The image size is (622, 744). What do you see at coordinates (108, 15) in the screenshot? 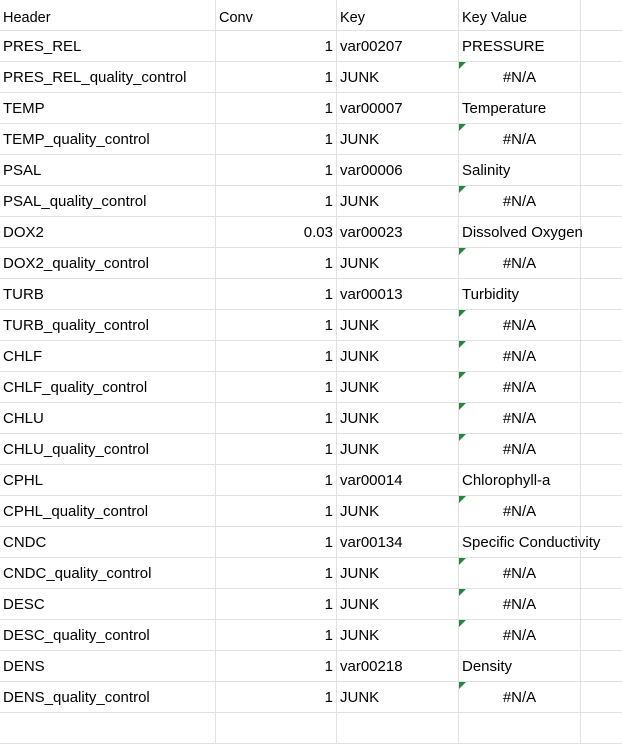
I see `header-cell-header: Header` at bounding box center [108, 15].